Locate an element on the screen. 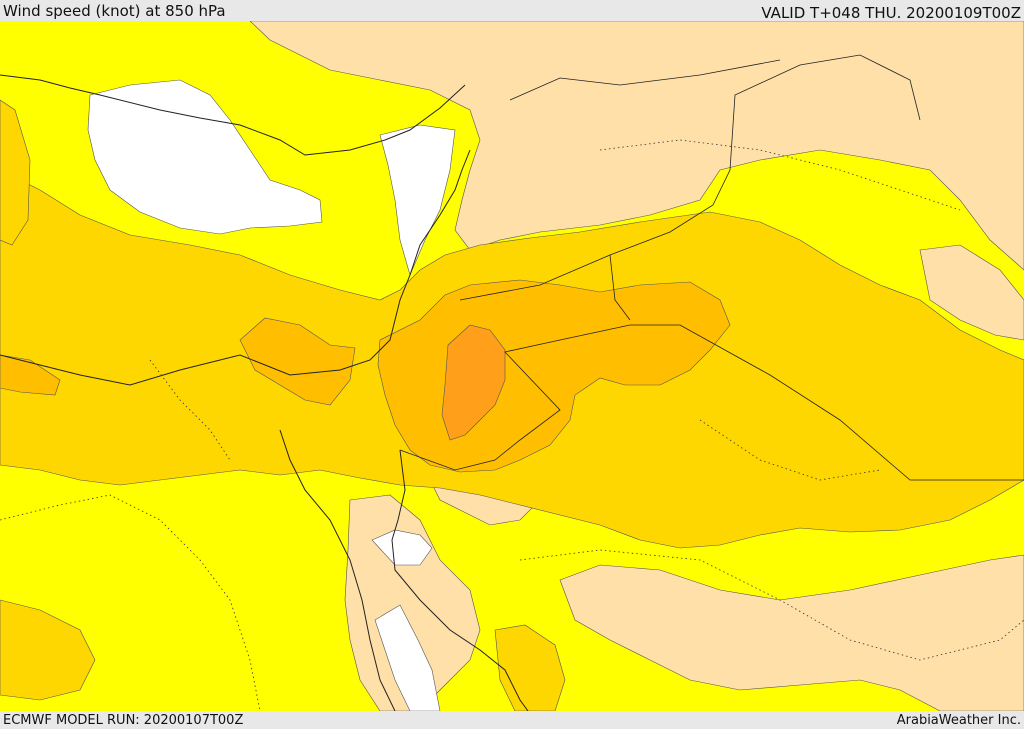 The height and width of the screenshot is (729, 1024). footer-bar is located at coordinates (512, 720).